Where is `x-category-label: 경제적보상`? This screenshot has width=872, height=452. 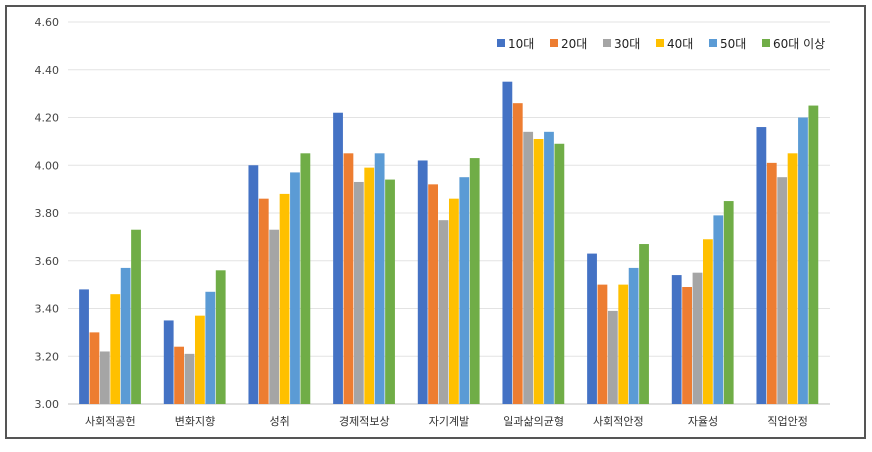 x-category-label: 경제적보상 is located at coordinates (364, 421).